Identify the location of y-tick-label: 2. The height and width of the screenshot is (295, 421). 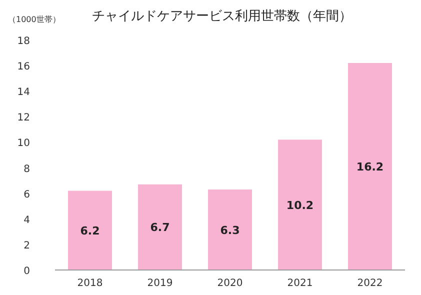
(27, 246).